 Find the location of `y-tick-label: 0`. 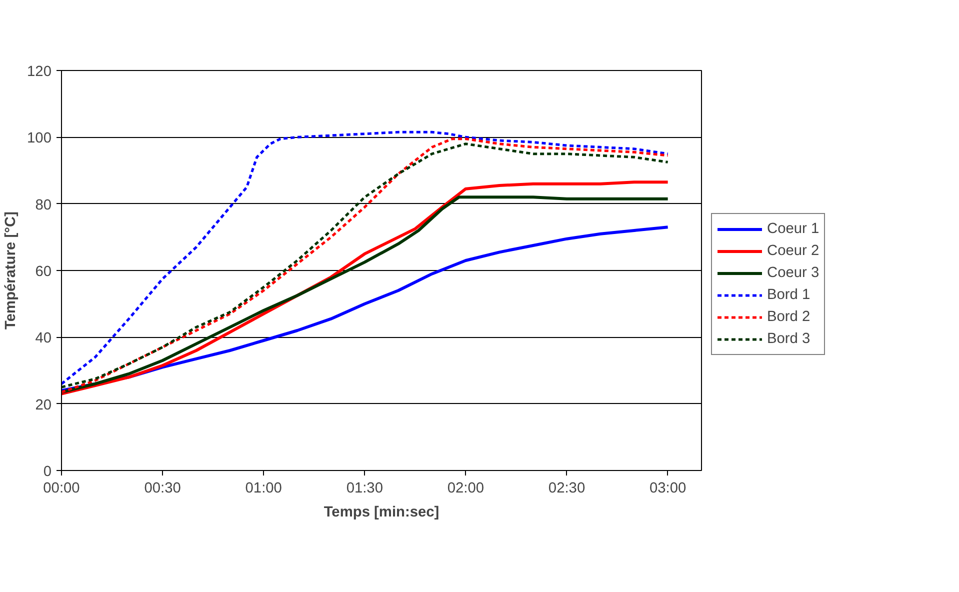

y-tick-label: 0 is located at coordinates (47, 472).